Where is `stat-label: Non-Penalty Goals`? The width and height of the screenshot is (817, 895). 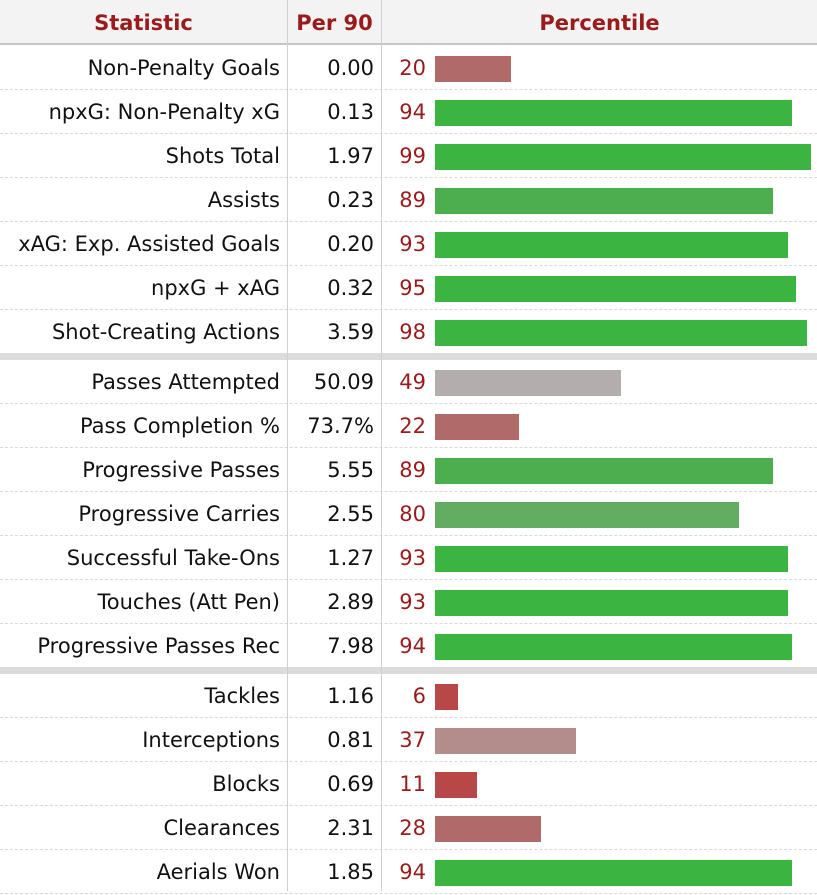
stat-label: Non-Penalty Goals is located at coordinates (183, 68).